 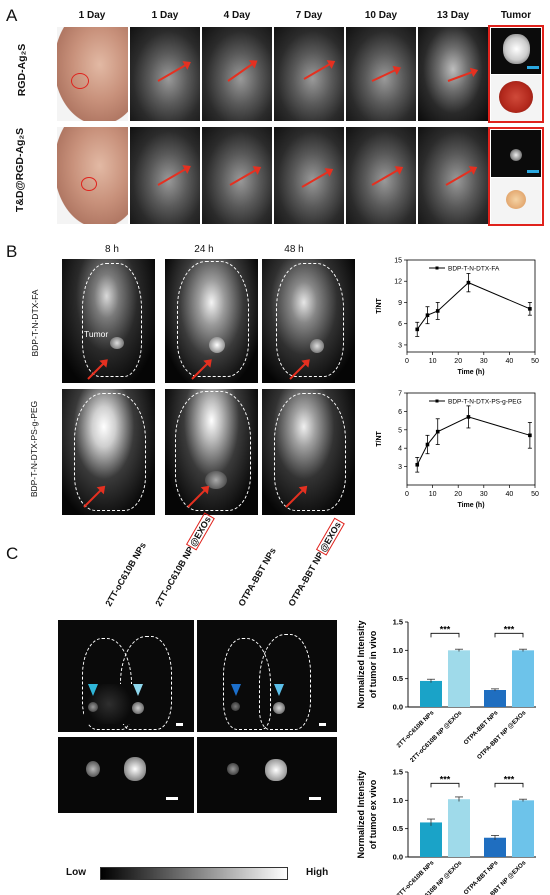 What do you see at coordinates (373, 664) in the screenshot?
I see `y-axis-label: of tumor in vivo` at bounding box center [373, 664].